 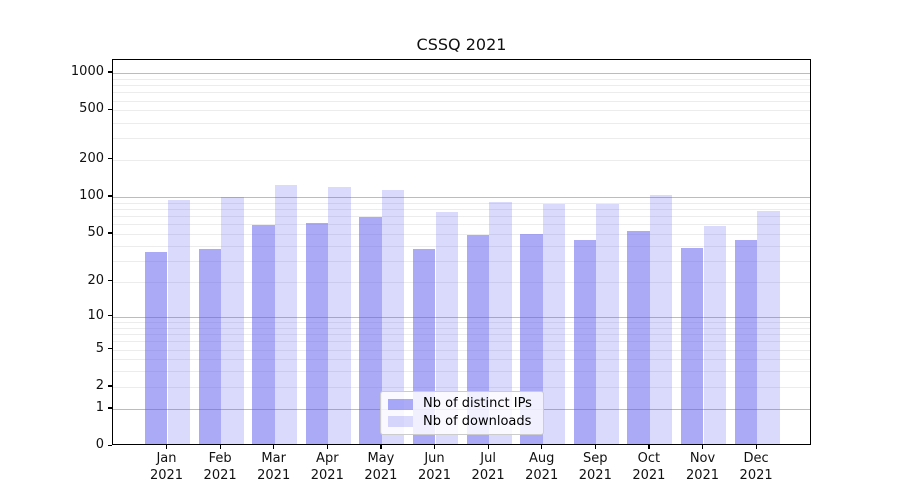 What do you see at coordinates (434, 458) in the screenshot?
I see `x-tick-month: Jun` at bounding box center [434, 458].